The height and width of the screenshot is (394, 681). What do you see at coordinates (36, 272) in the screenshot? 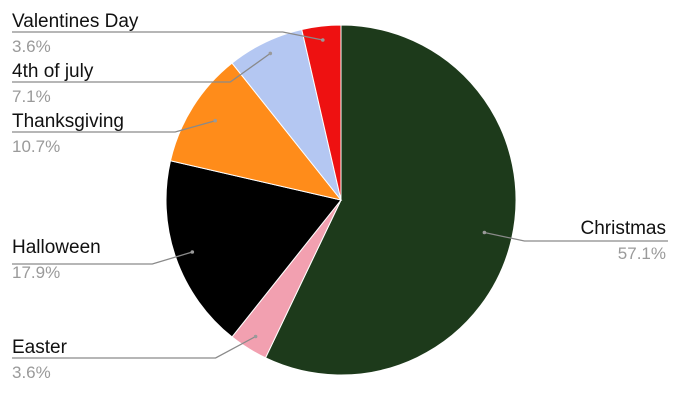
I see `slice-percent-halloween: 17.9%` at bounding box center [36, 272].